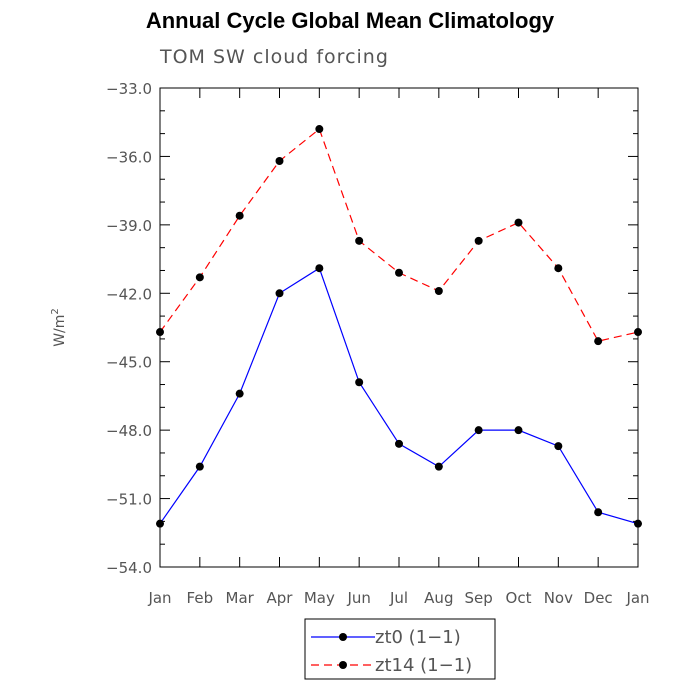  Describe the element at coordinates (558, 598) in the screenshot. I see `x-tick-label: Nov` at that location.